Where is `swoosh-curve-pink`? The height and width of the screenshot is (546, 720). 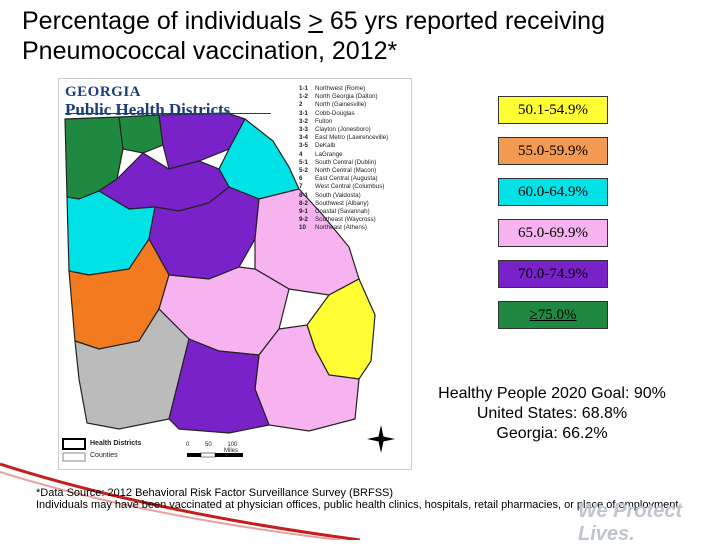 swoosh-curve-pink is located at coordinates (170, 505).